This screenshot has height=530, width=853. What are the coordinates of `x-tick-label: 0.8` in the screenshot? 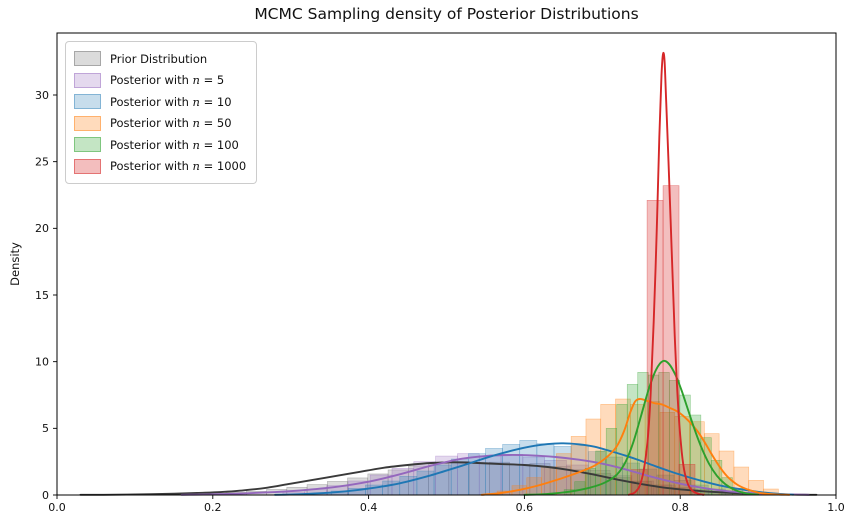 It's located at (680, 507).